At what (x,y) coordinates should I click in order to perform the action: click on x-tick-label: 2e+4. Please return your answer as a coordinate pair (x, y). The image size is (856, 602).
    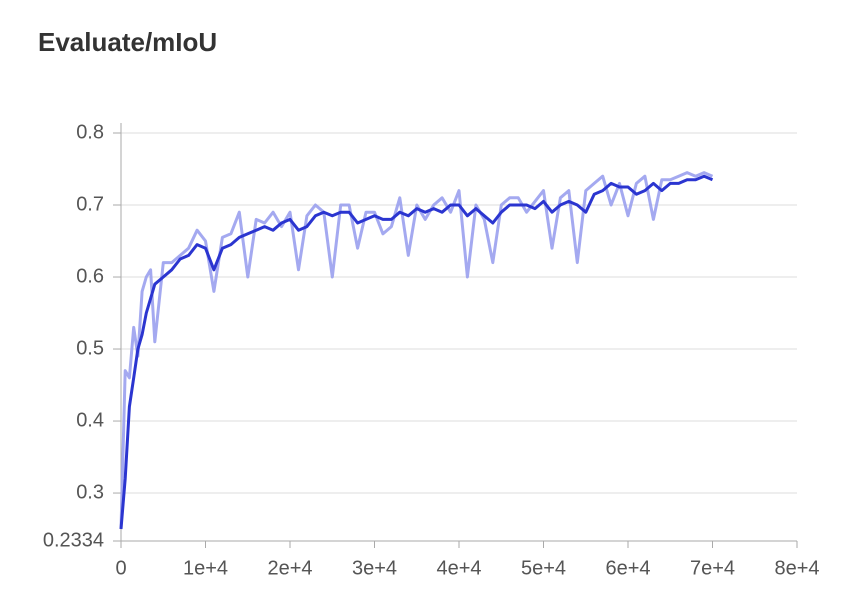
    Looking at the image, I should click on (289, 568).